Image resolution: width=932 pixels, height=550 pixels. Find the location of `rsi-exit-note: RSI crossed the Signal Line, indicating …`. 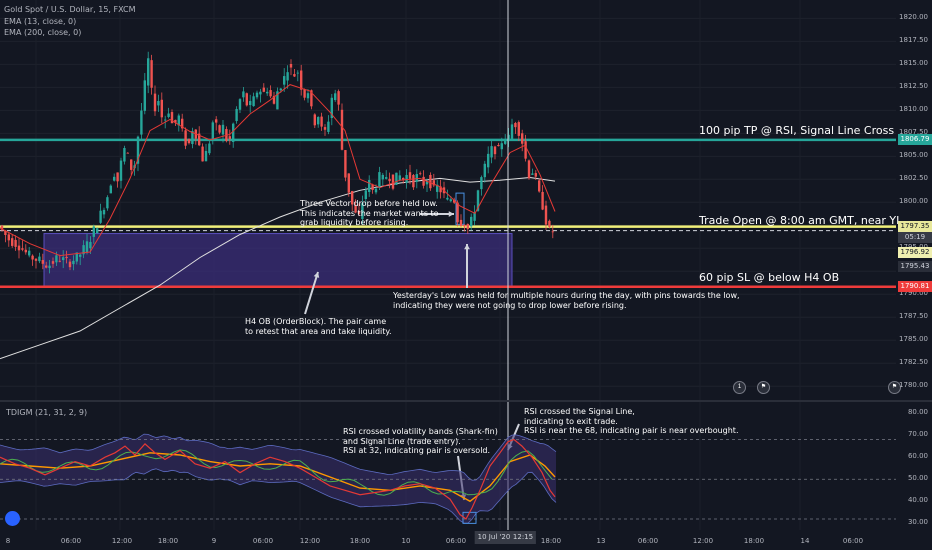

rsi-exit-note: RSI crossed the Signal Line, indicating … is located at coordinates (631, 421).